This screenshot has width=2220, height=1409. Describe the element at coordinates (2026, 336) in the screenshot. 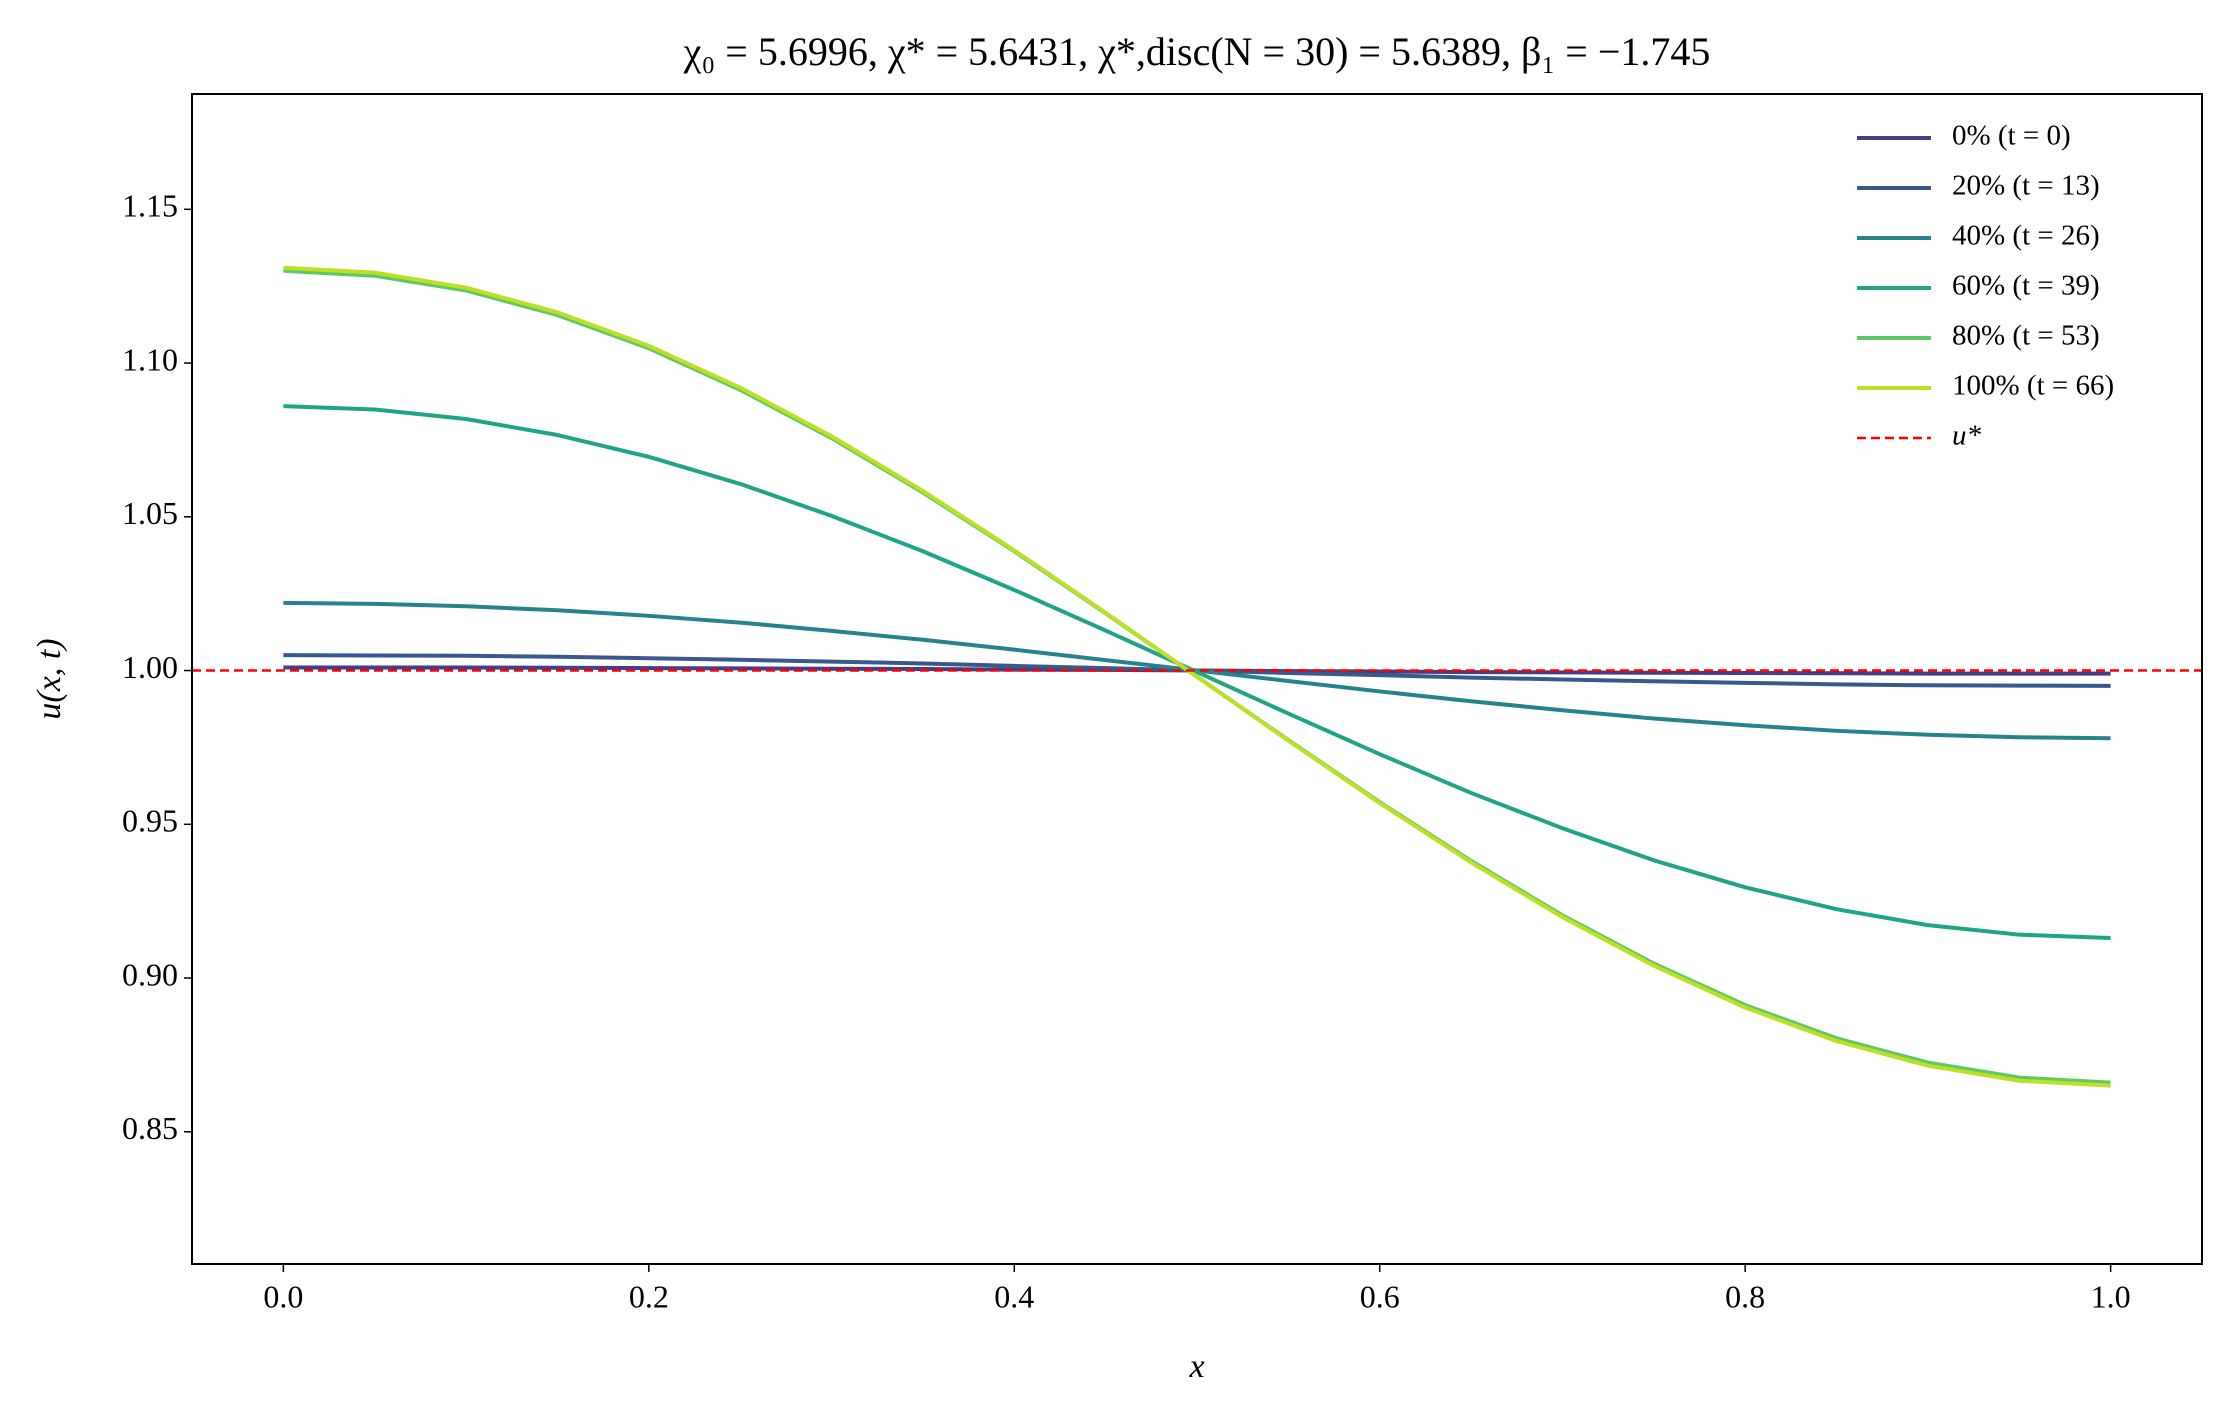

I see `legend-label: 80% (t = 53)` at that location.